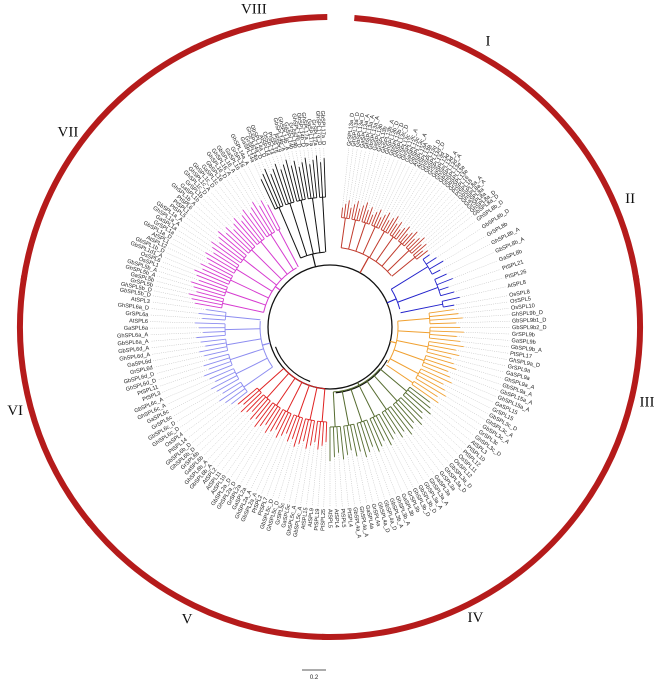  What do you see at coordinates (523, 342) in the screenshot?
I see `leaf-label: GaSPL9b` at bounding box center [523, 342].